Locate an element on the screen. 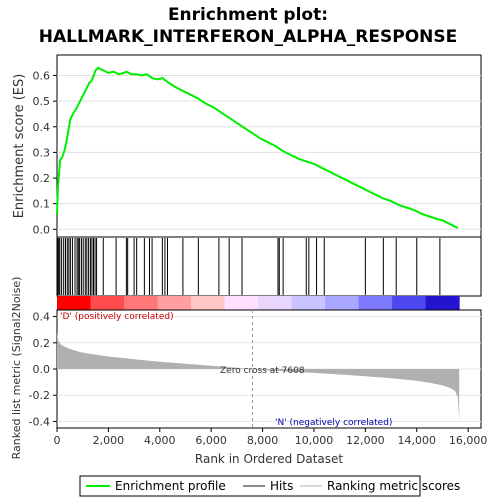 The width and height of the screenshot is (500, 500). es-ytick-label: 0.6 is located at coordinates (42, 76).